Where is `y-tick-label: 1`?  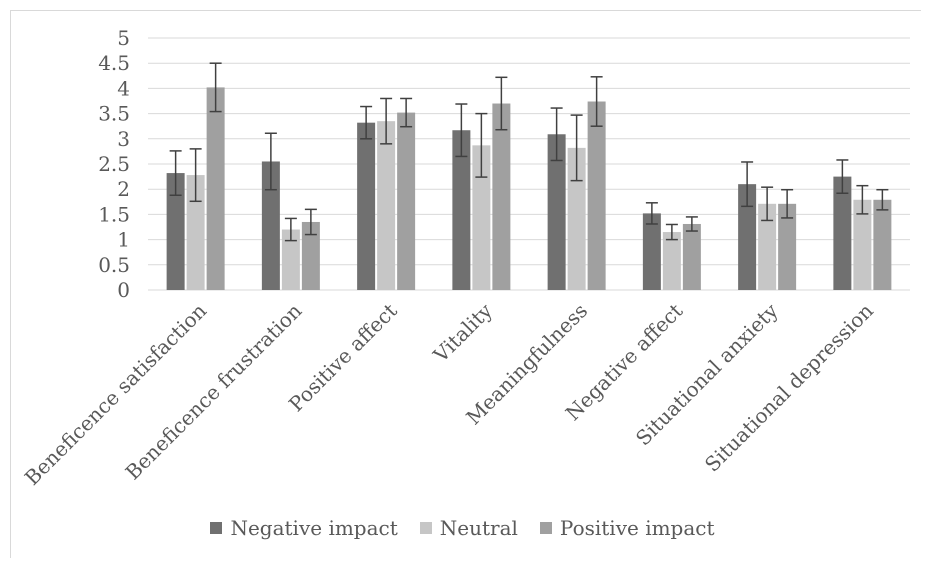 y-tick-label: 1 is located at coordinates (123, 240).